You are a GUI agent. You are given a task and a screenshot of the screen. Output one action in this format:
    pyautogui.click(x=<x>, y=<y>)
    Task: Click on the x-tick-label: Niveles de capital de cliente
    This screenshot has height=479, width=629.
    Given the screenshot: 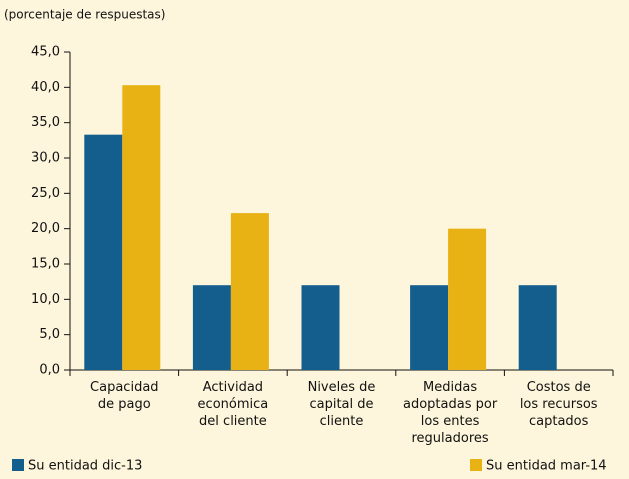 What is the action you would take?
    pyautogui.click(x=342, y=404)
    